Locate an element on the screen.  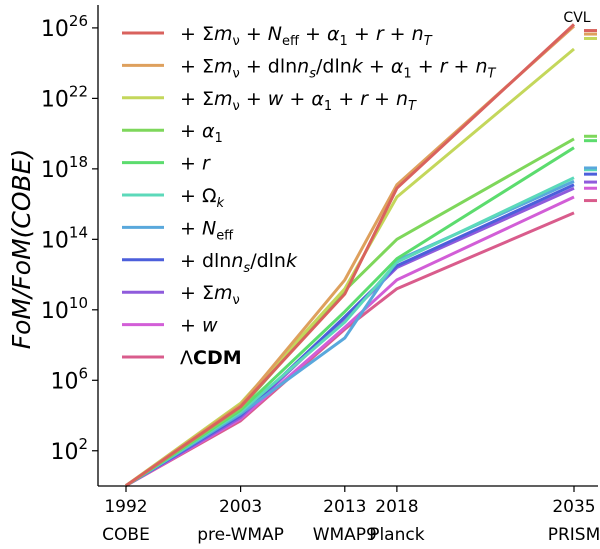
y-axis-label: FoM/FoM(COBE) is located at coordinates (21, 249).